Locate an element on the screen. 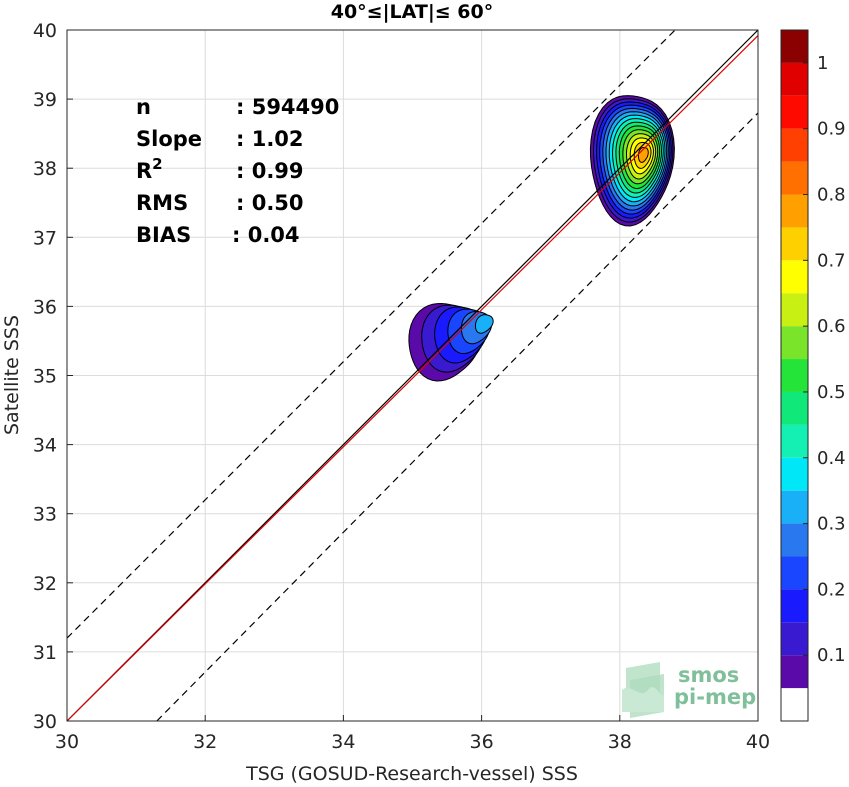 This screenshot has width=849, height=787. x-tick-label: 32 is located at coordinates (205, 742).